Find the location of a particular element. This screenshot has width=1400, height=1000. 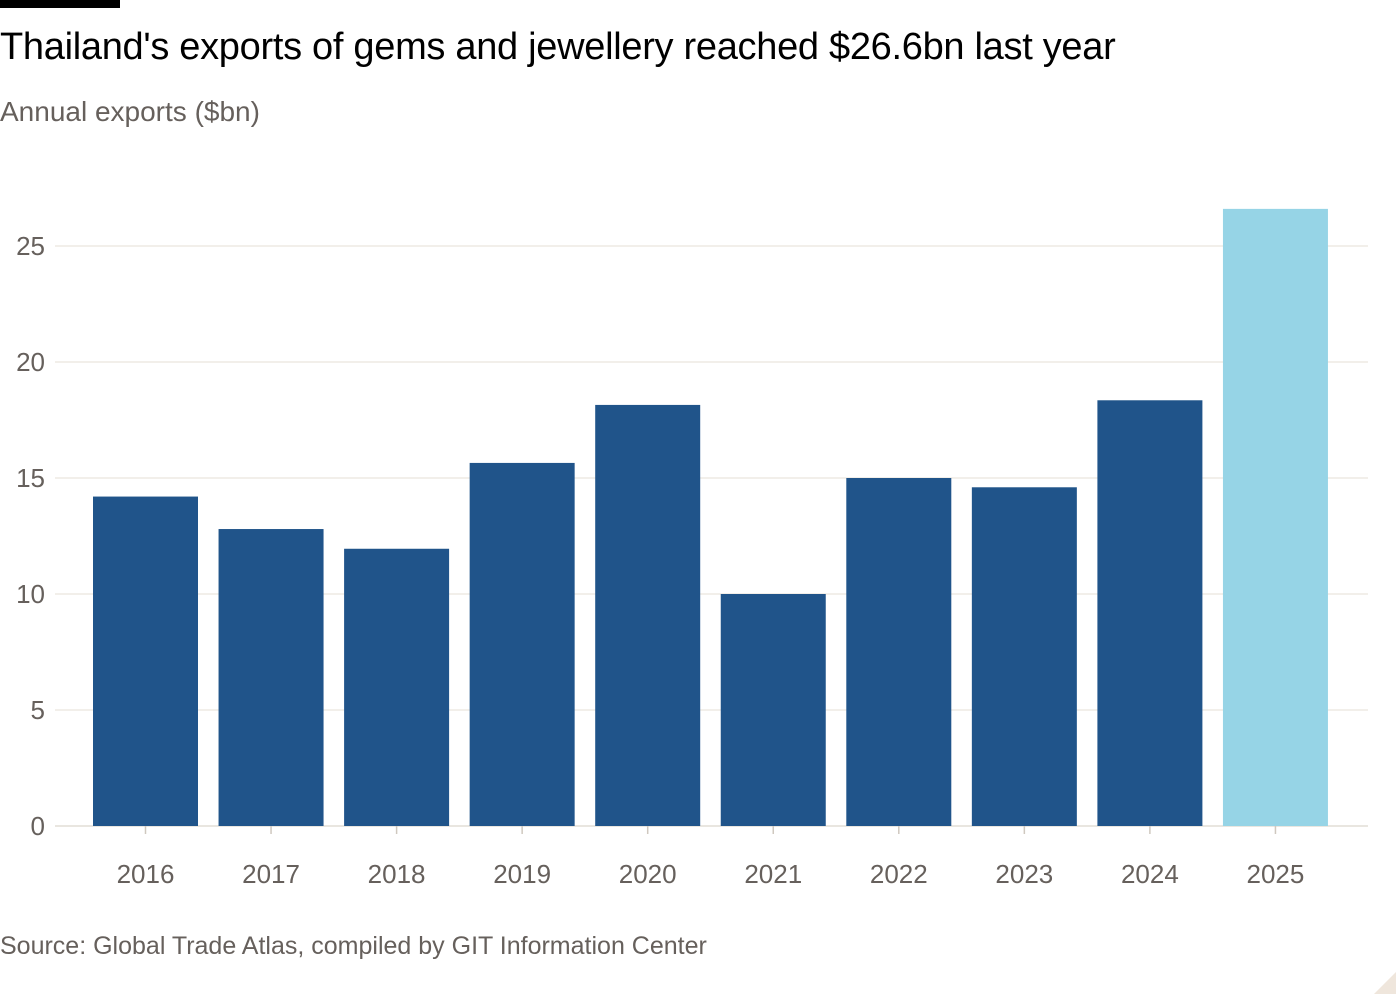

y-tick-label: 0 is located at coordinates (38, 826).